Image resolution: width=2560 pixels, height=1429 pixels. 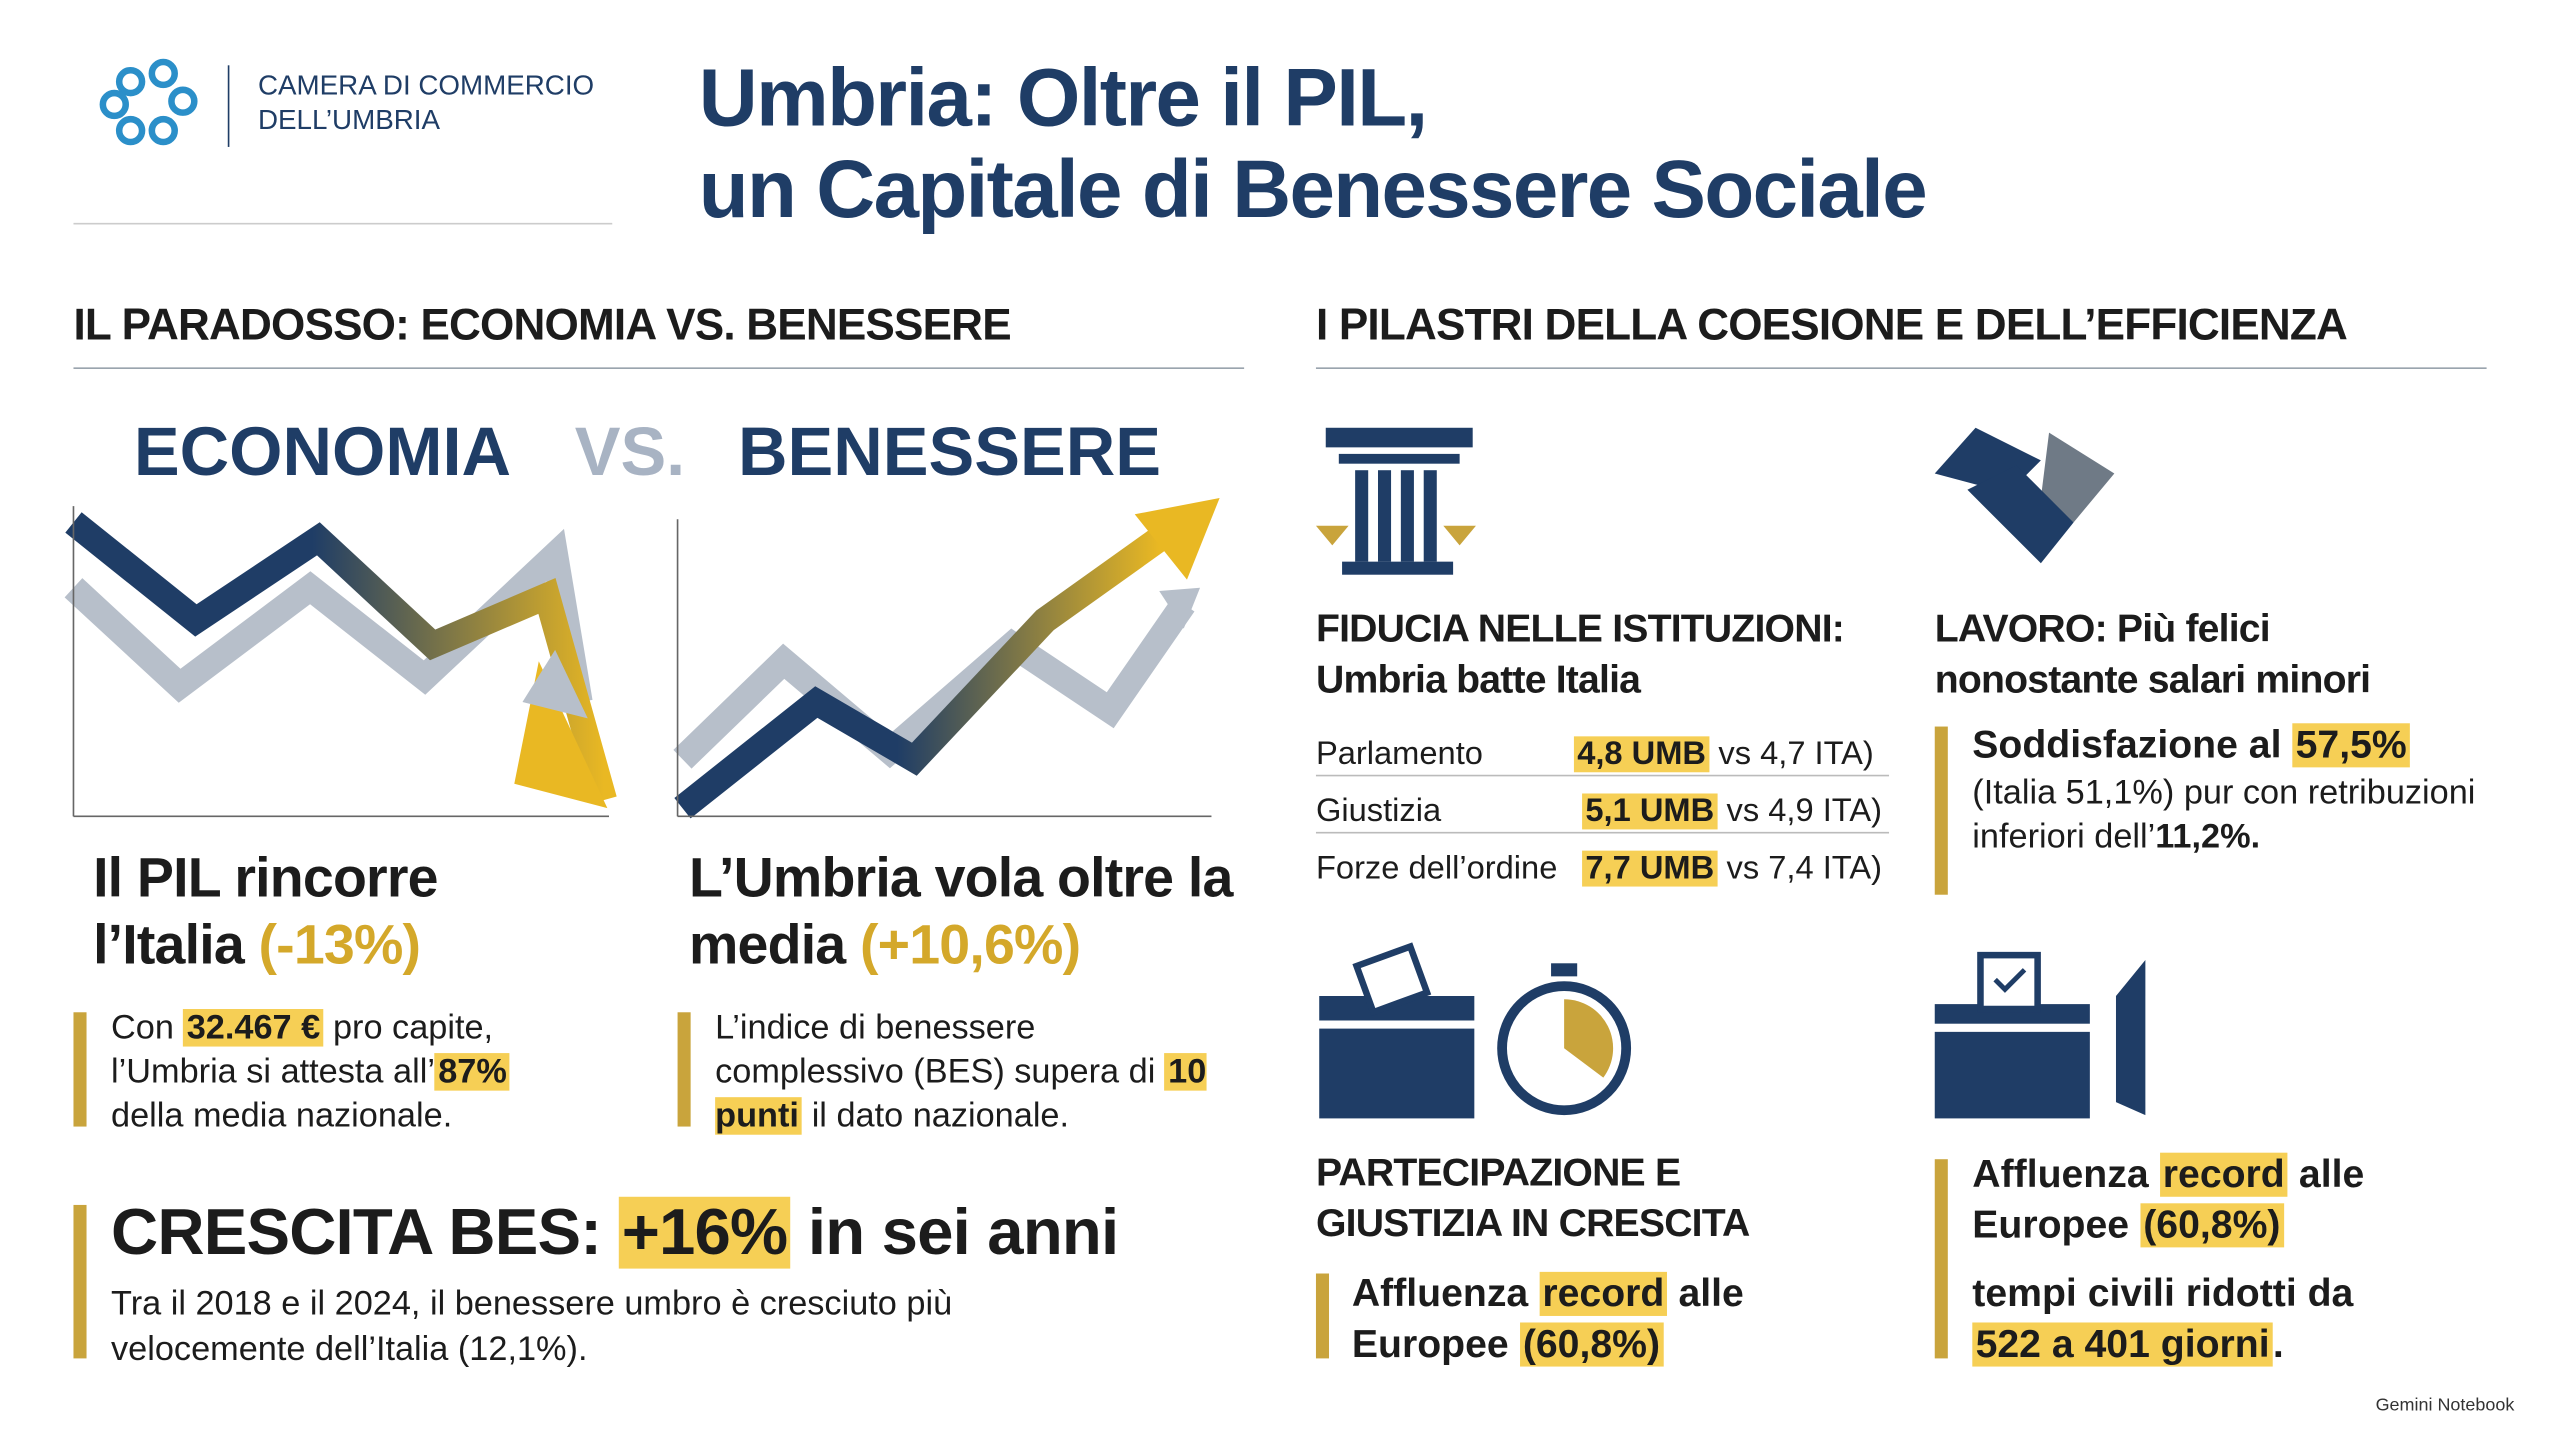 What do you see at coordinates (2152, 680) in the screenshot?
I see `title-line: nonostante salari minori` at bounding box center [2152, 680].